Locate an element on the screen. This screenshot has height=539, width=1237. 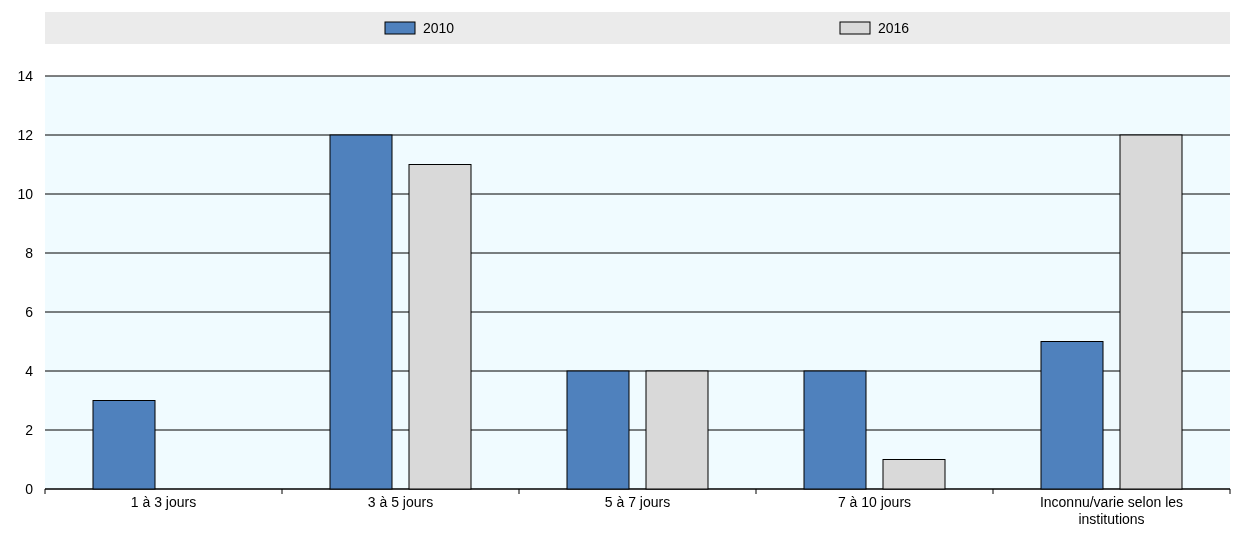
legend-label: 2010 is located at coordinates (439, 28).